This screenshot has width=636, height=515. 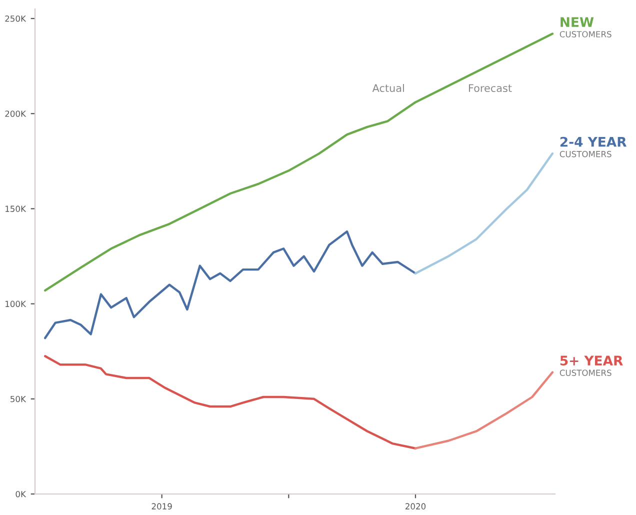 What do you see at coordinates (15, 18) in the screenshot?
I see `y-tick-label: 250K` at bounding box center [15, 18].